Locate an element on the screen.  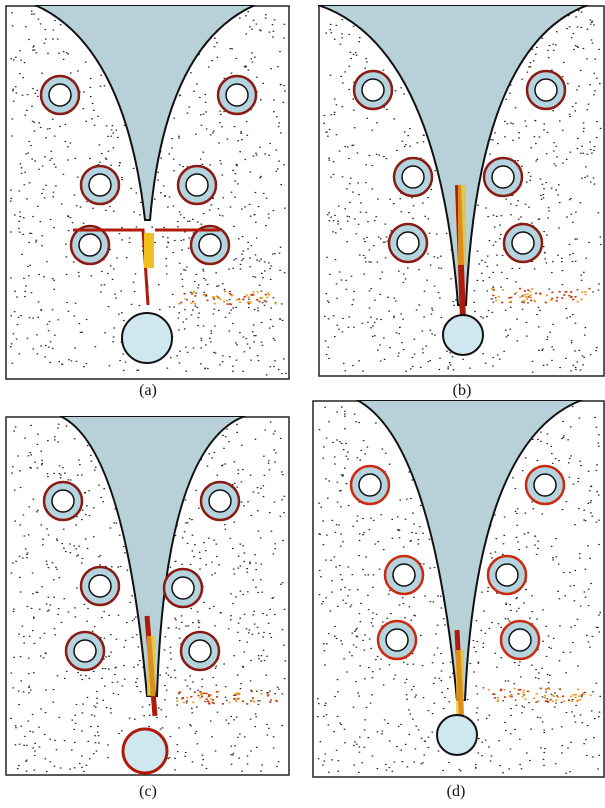
hole-center is located at coordinates (546, 90).